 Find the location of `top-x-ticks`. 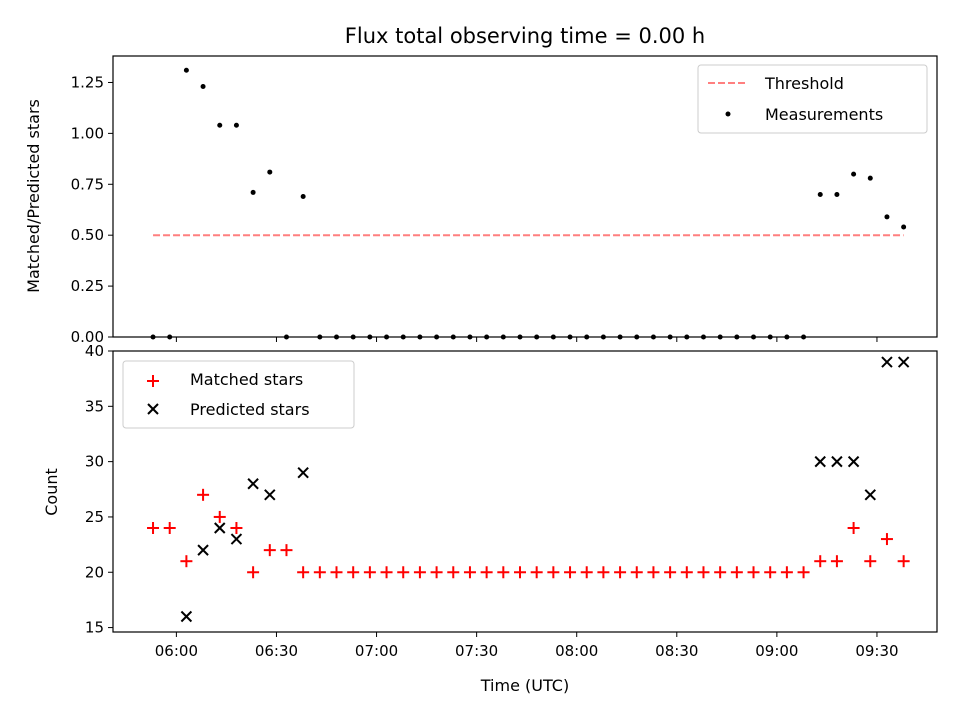

top-x-ticks is located at coordinates (526, 339).